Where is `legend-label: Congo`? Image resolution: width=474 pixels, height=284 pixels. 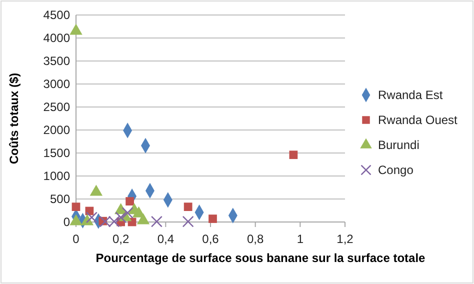
legend-label: Congo is located at coordinates (396, 170).